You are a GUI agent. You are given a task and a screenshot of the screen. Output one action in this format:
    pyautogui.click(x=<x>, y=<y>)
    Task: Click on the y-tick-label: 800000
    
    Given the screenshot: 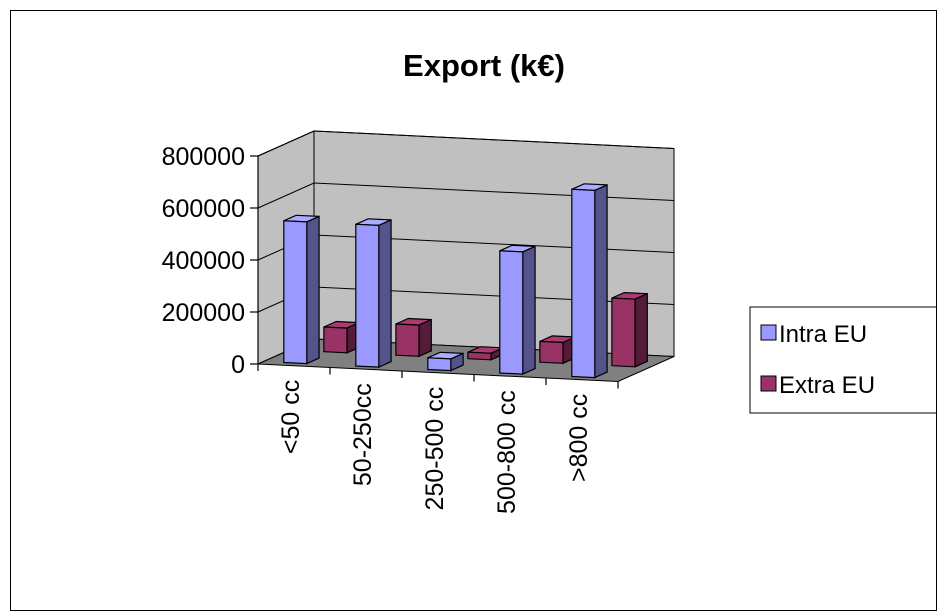 What is the action you would take?
    pyautogui.click(x=203, y=157)
    